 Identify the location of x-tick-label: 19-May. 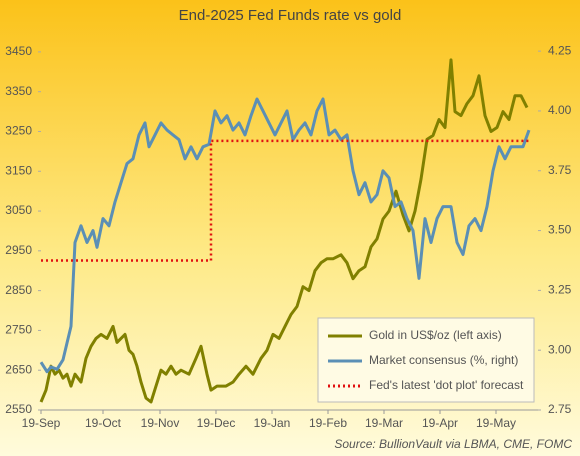
(496, 423).